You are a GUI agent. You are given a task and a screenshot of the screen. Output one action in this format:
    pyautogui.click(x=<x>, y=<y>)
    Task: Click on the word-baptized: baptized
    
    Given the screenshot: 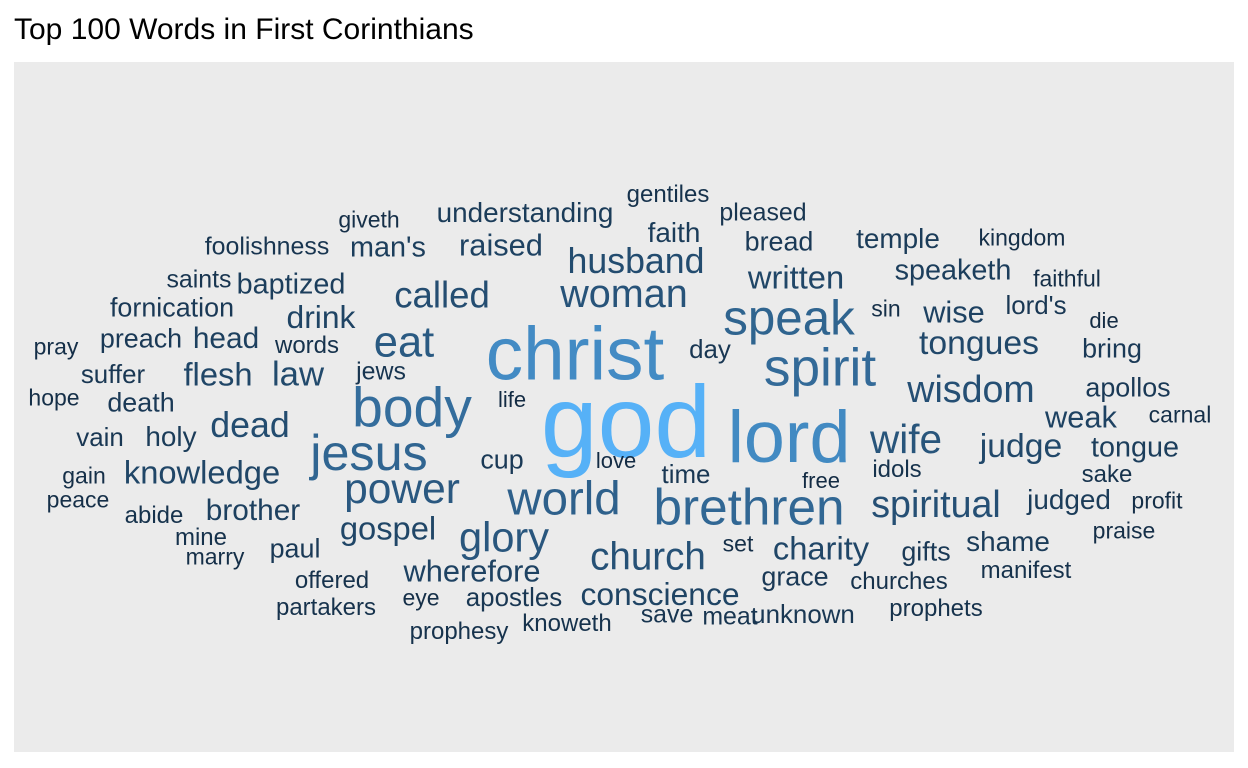 What is the action you would take?
    pyautogui.click(x=291, y=284)
    